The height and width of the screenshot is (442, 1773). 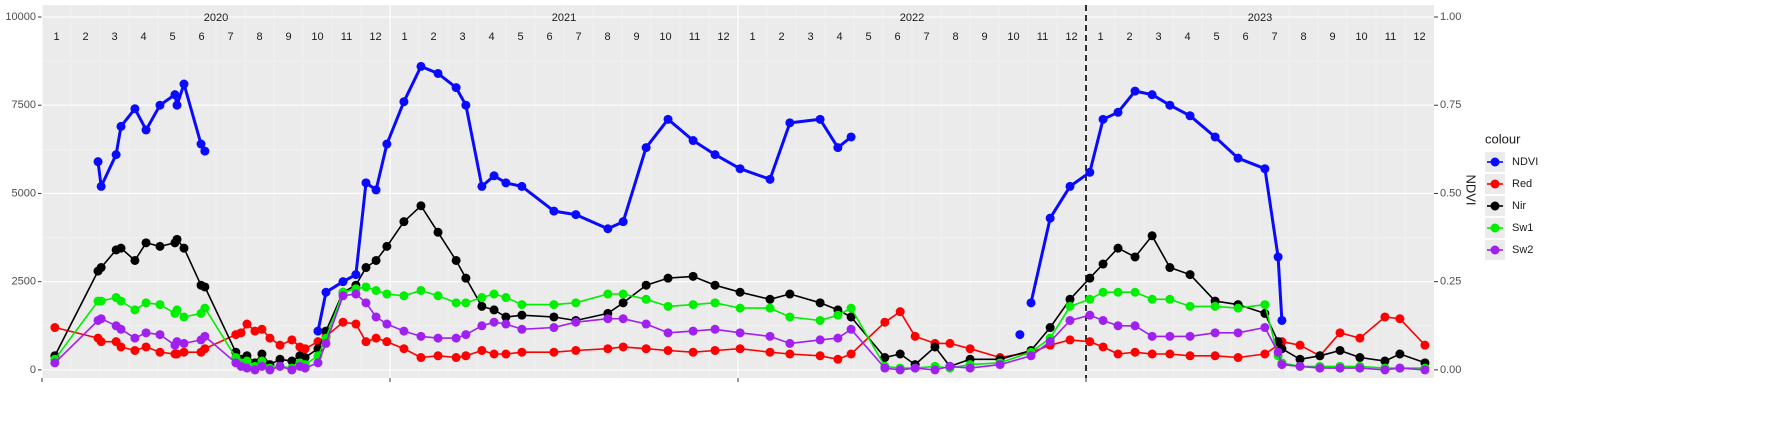 I want to click on month-label: 7, so click(x=230, y=37).